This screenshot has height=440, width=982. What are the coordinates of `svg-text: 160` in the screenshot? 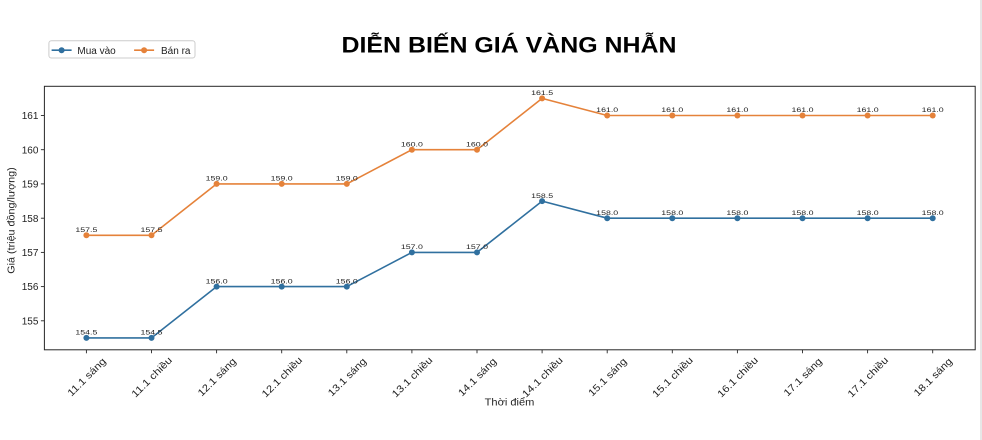 It's located at (30, 150).